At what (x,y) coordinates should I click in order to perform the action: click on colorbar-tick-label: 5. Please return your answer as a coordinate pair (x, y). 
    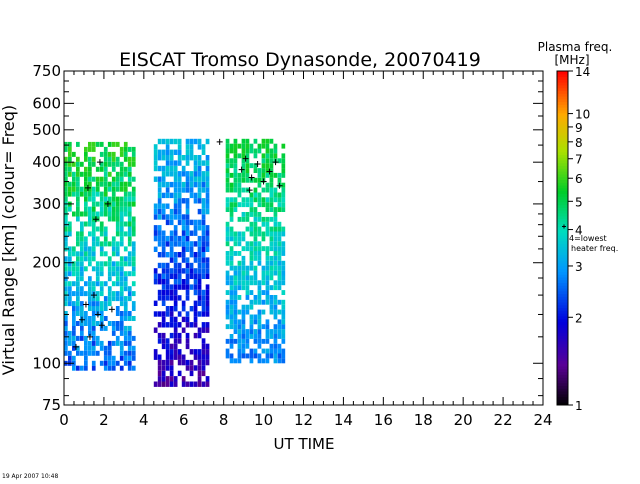
    Looking at the image, I should click on (579, 202).